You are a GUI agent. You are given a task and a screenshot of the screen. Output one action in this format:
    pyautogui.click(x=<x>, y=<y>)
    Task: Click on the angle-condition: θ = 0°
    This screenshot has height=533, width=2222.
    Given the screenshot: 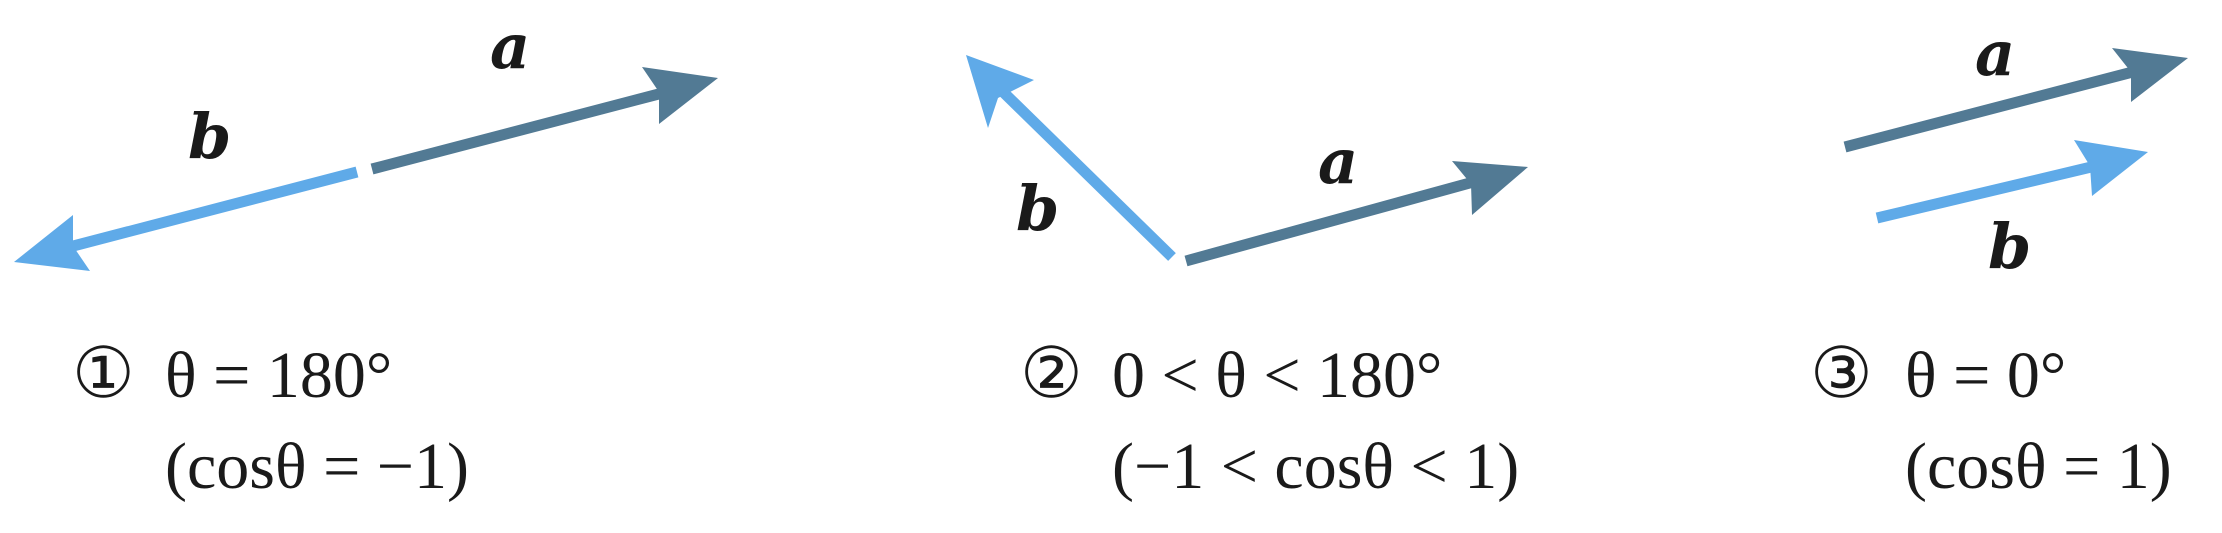 What is the action you would take?
    pyautogui.click(x=1985, y=375)
    